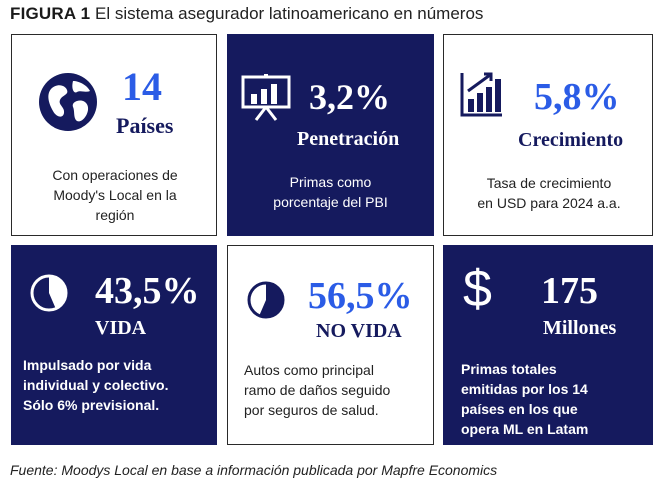 The width and height of the screenshot is (665, 490). I want to click on dollar-icon: $, so click(477, 289).